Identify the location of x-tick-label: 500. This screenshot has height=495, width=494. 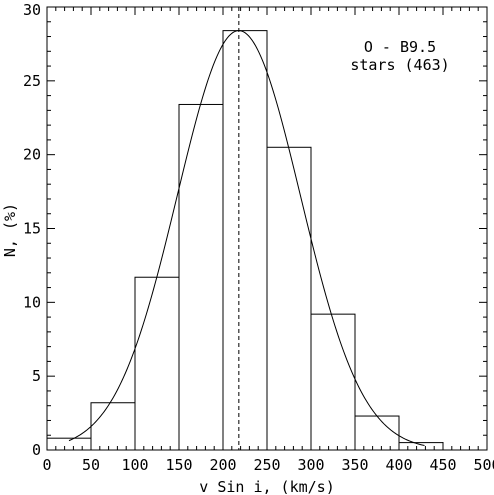
(483, 465).